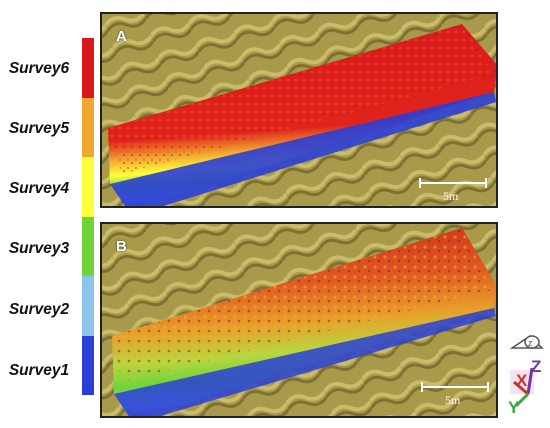 The image size is (550, 428). I want to click on panel-b-letter: B, so click(121, 246).